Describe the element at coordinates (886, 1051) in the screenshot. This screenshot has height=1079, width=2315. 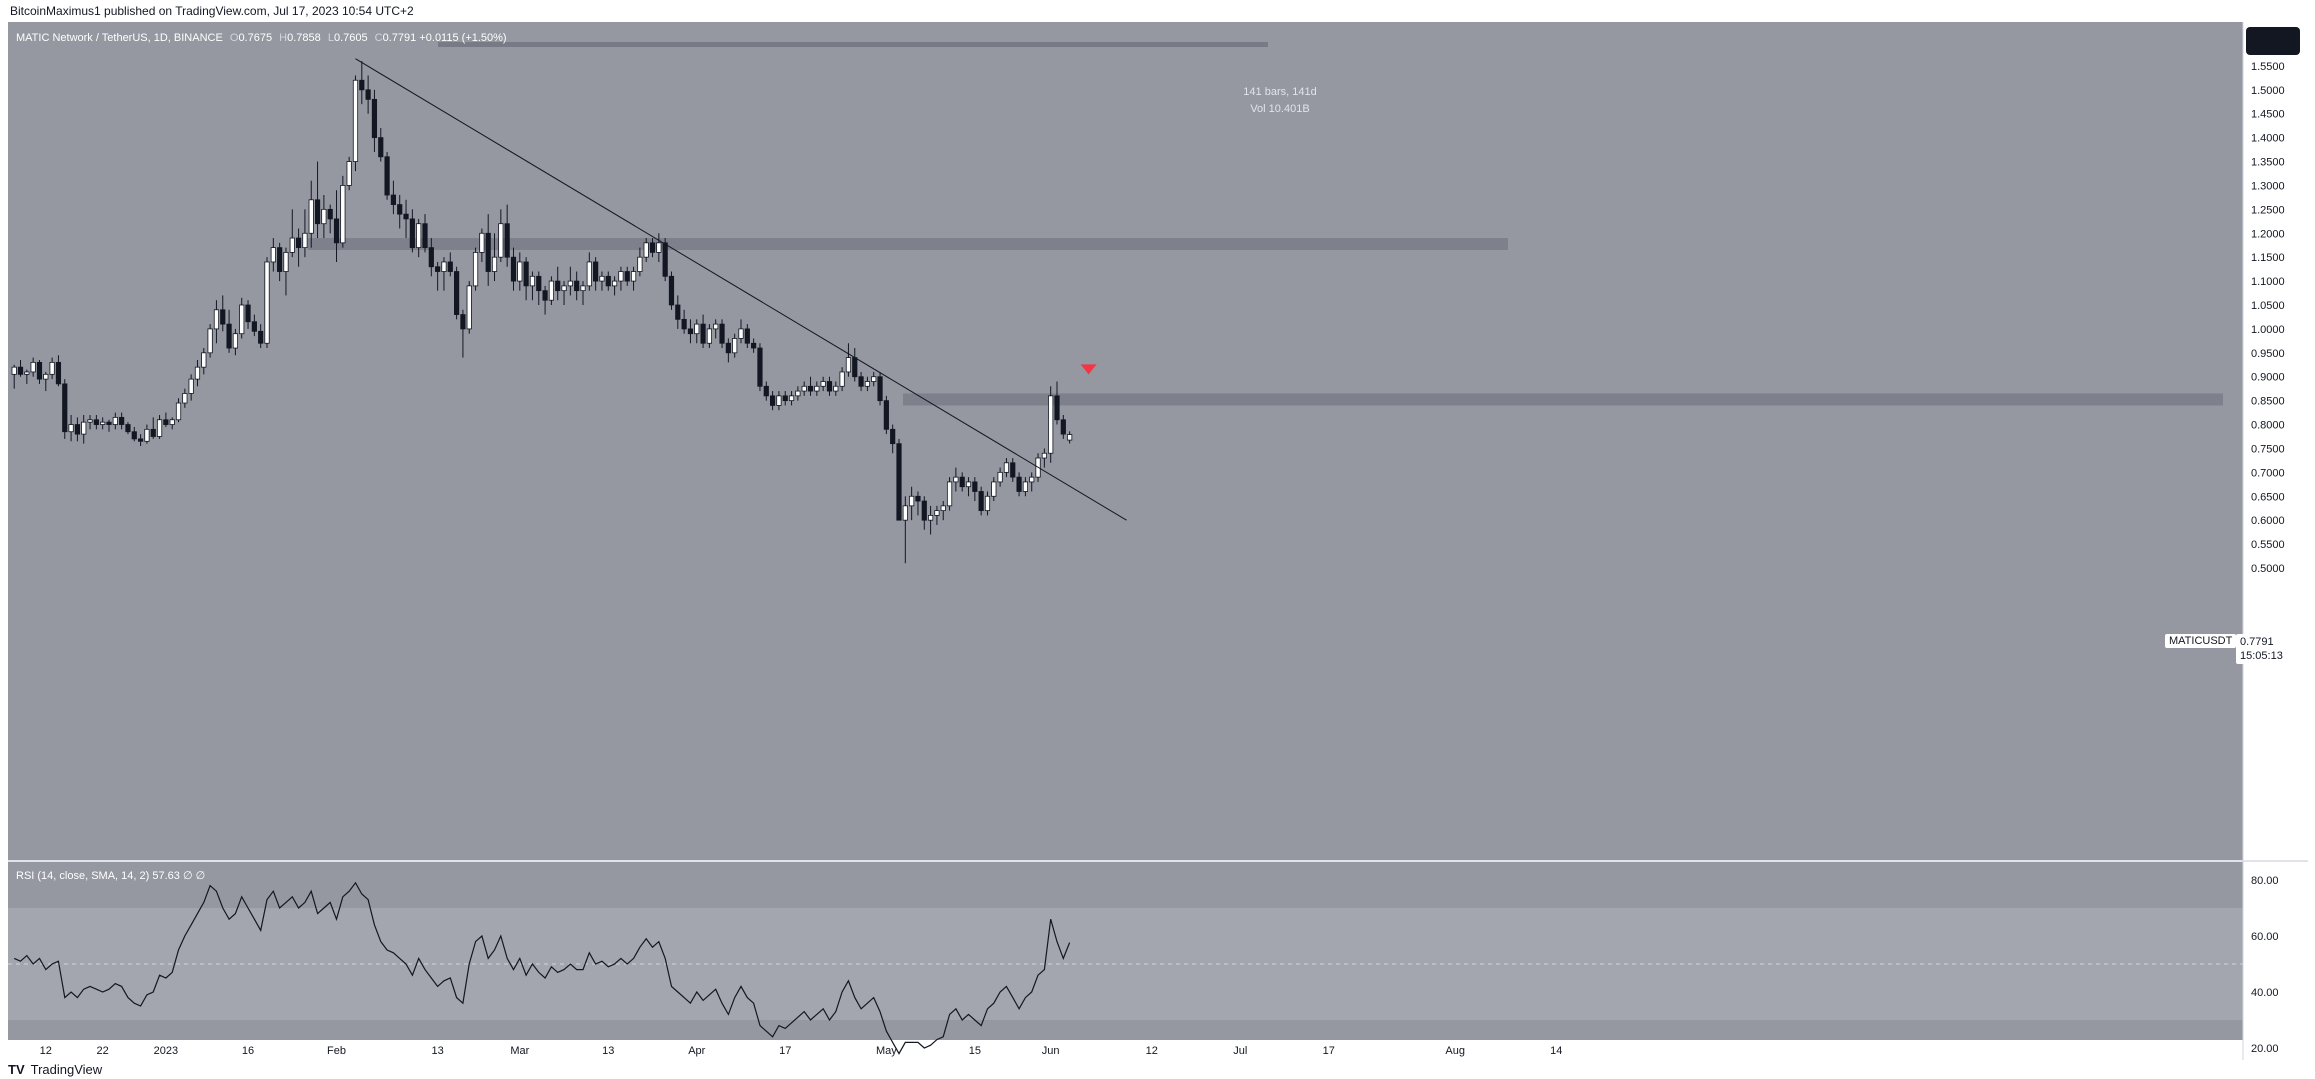
I see `time-tick-label: May` at that location.